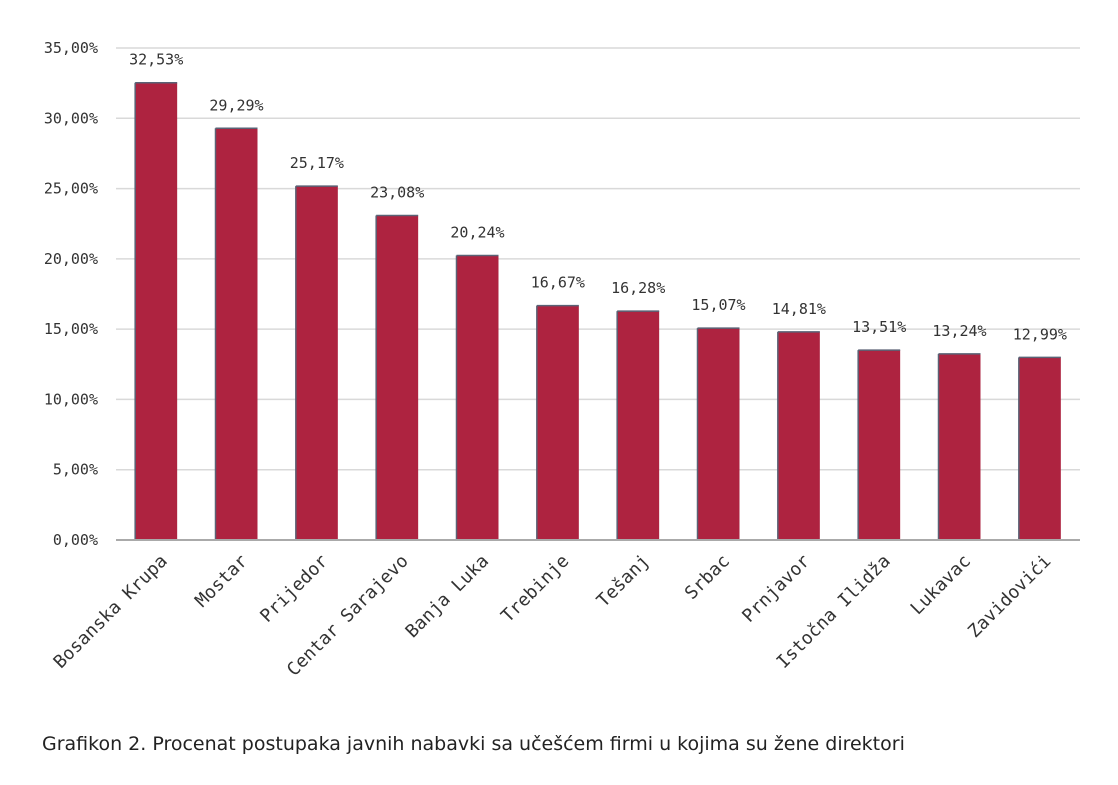  What do you see at coordinates (75, 540) in the screenshot?
I see `y-tick-label: 0,00%` at bounding box center [75, 540].